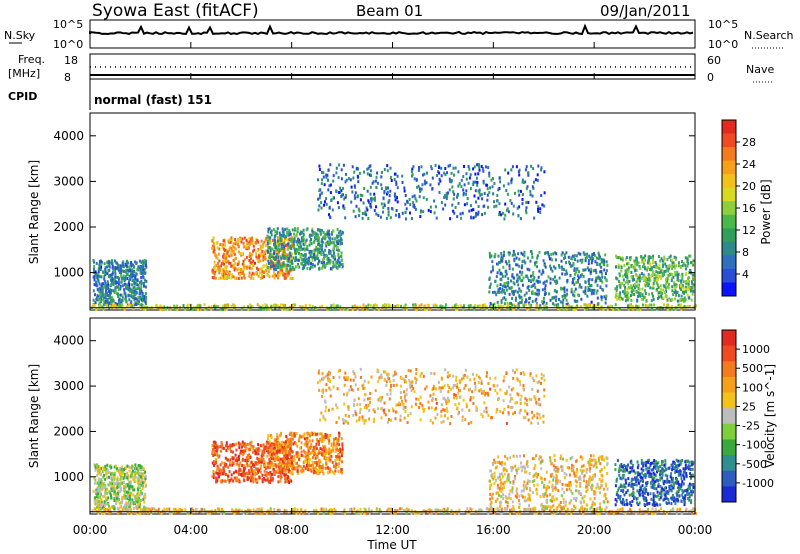 The width and height of the screenshot is (800, 554). I want to click on power-colorbar-swatch, so click(729, 262).